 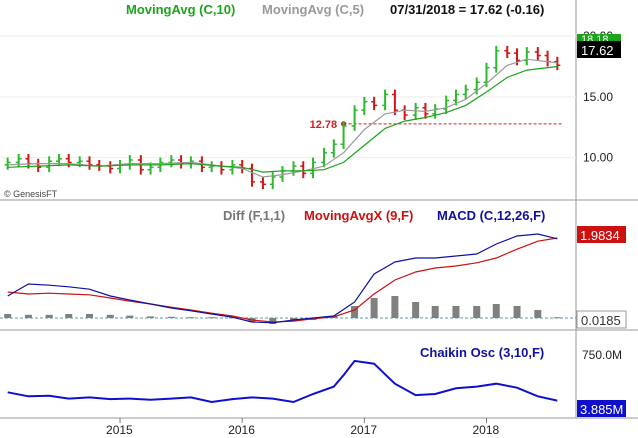 I want to click on support-level-label: 12.78, so click(x=324, y=125).